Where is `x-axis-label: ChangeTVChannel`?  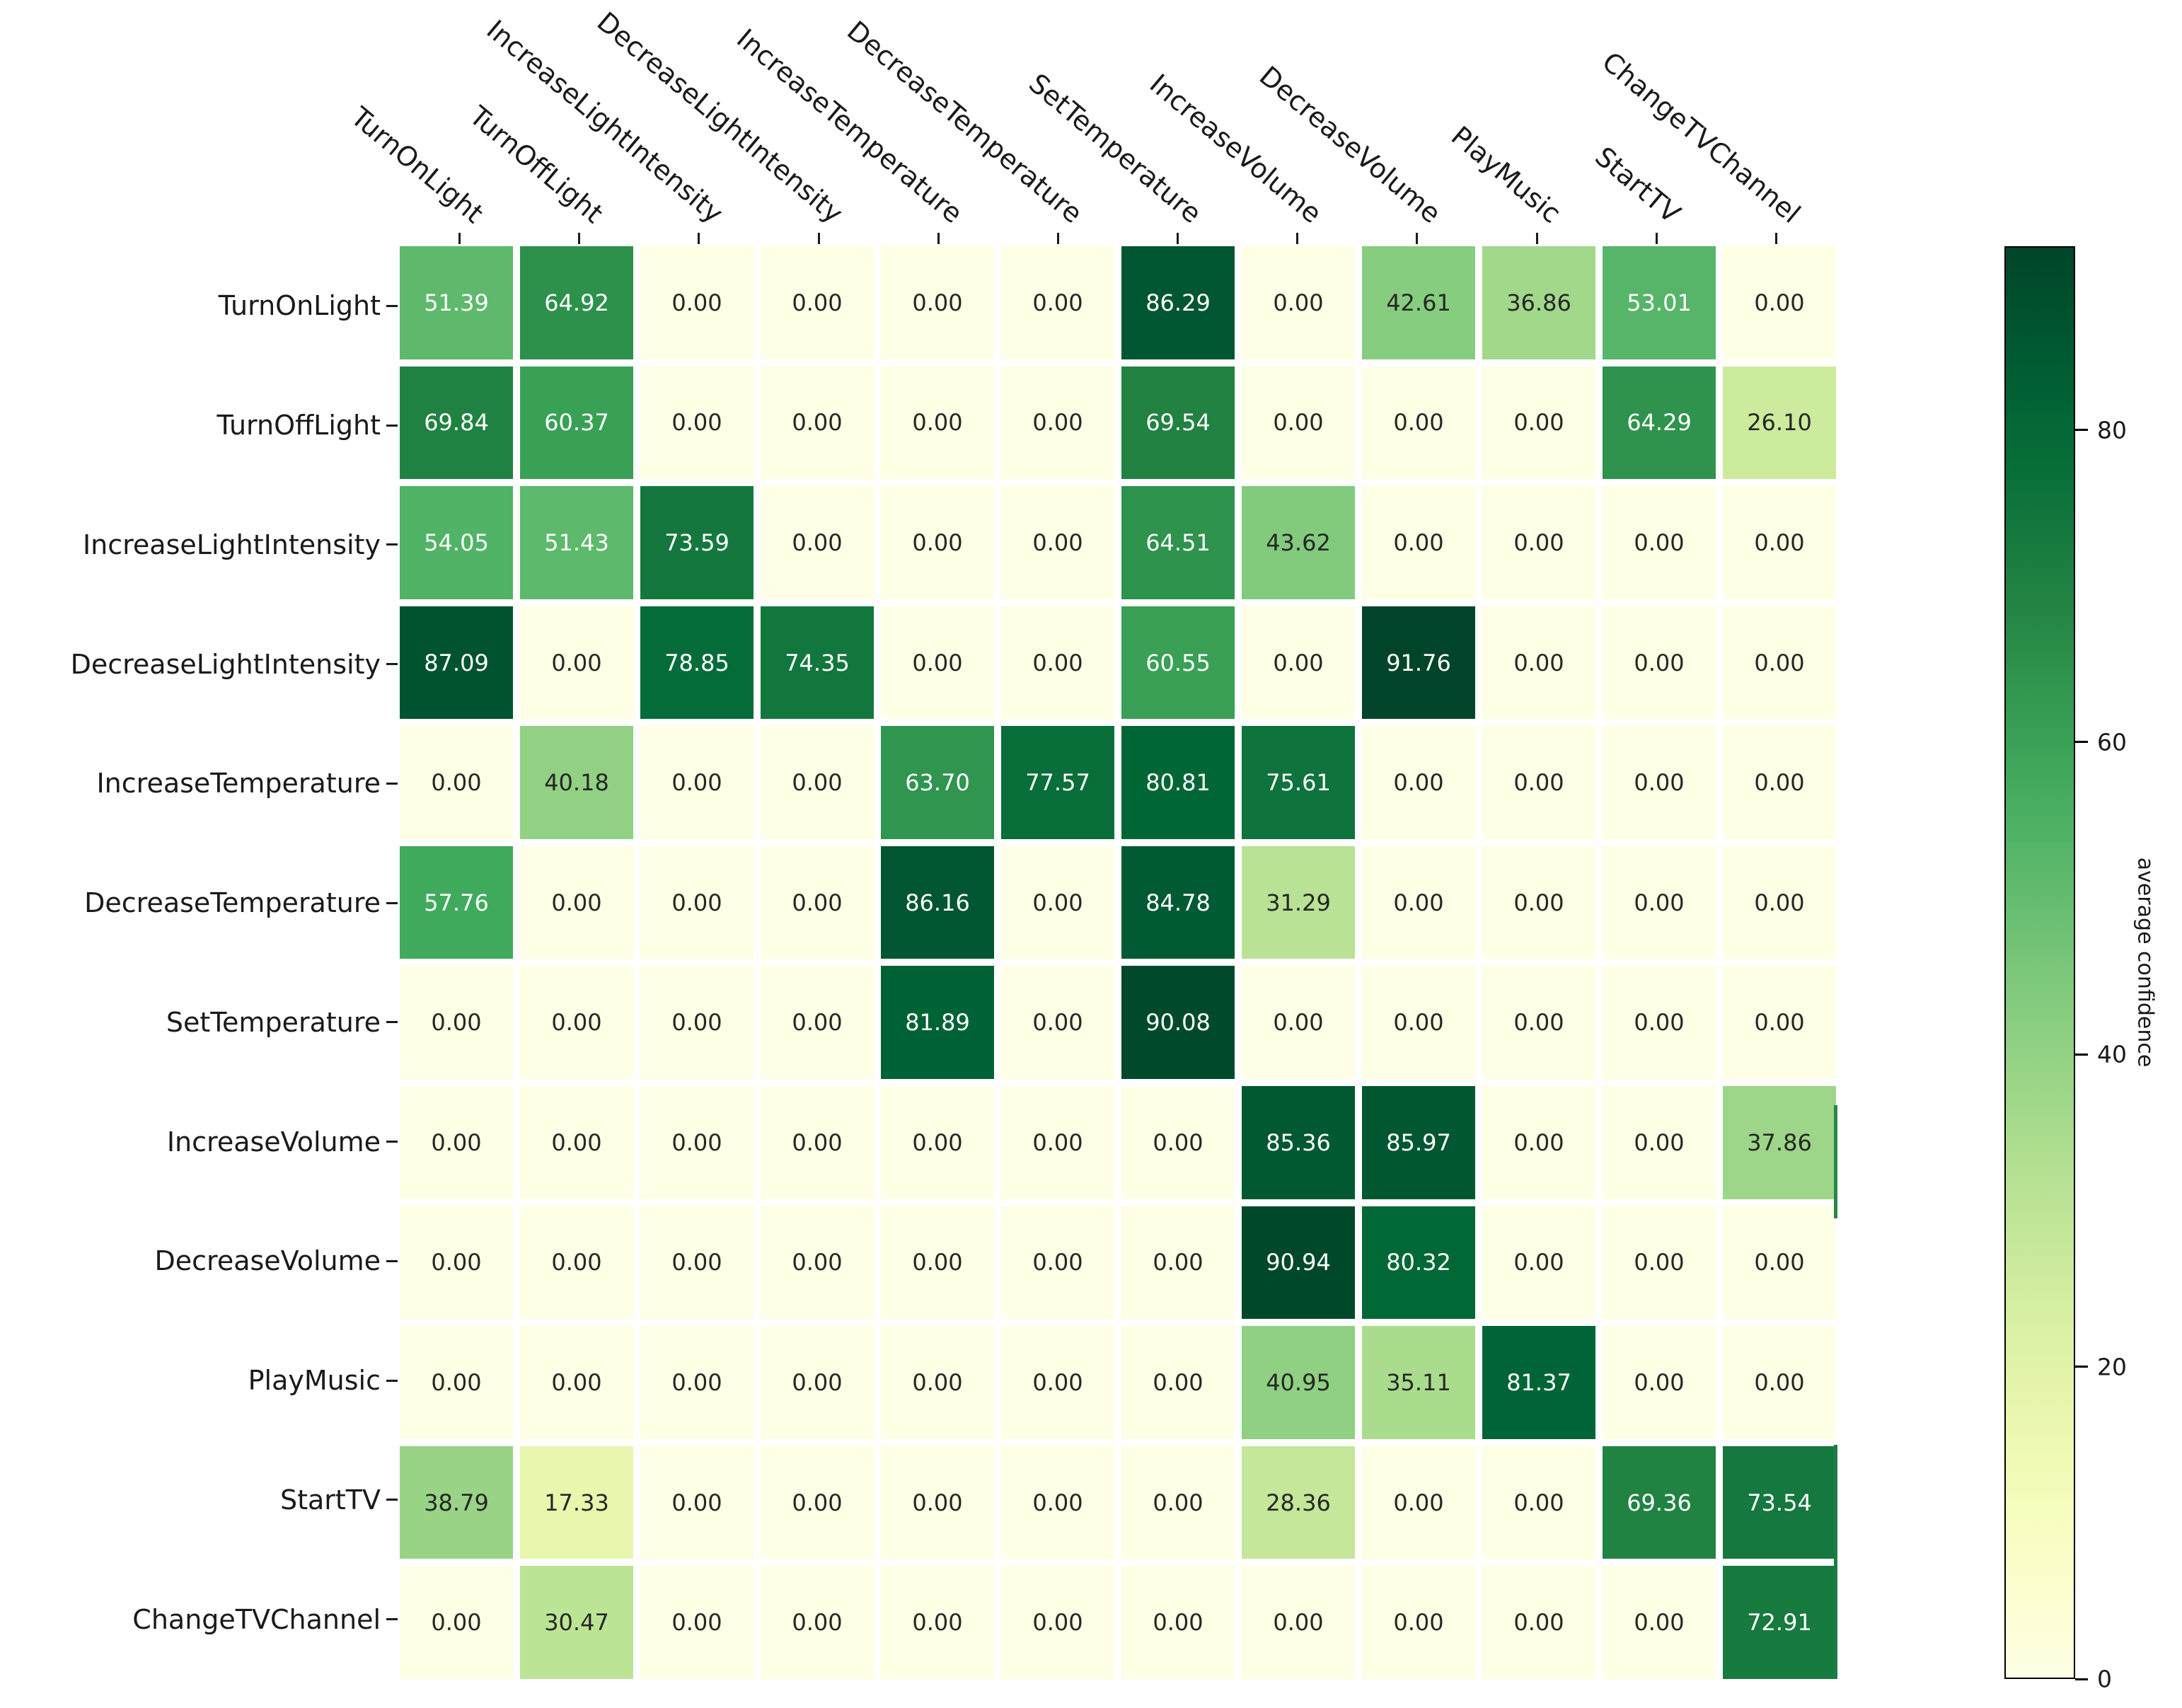
x-axis-label: ChangeTVChannel is located at coordinates (1700, 137).